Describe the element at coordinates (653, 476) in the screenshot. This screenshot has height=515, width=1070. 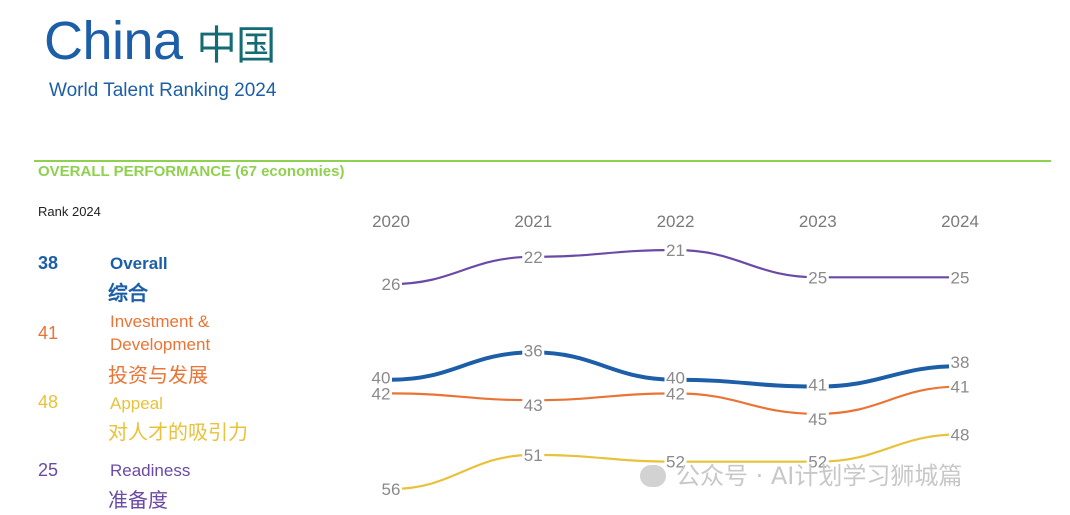
I see `wechat-icon` at that location.